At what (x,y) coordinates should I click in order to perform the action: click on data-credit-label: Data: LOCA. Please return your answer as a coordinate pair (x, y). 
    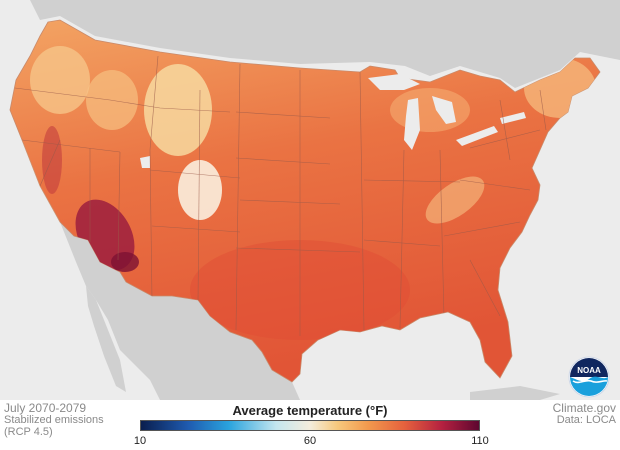
    Looking at the image, I should click on (586, 420).